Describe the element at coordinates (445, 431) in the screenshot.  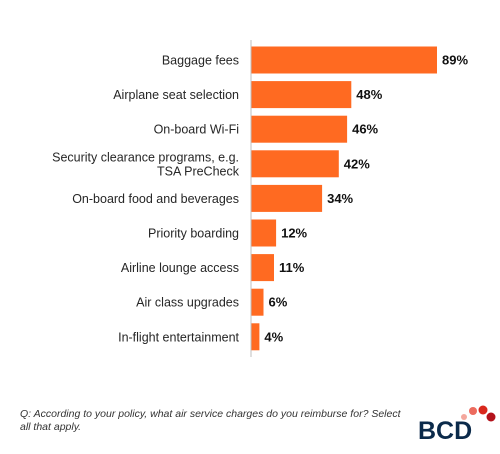
I see `logo-wordmark: BCD` at that location.